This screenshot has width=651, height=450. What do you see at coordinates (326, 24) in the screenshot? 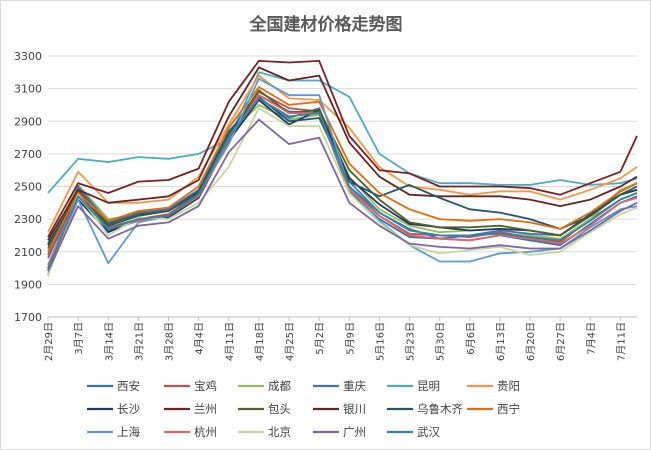
I see `chart-title: 全国建材价格走势图` at bounding box center [326, 24].